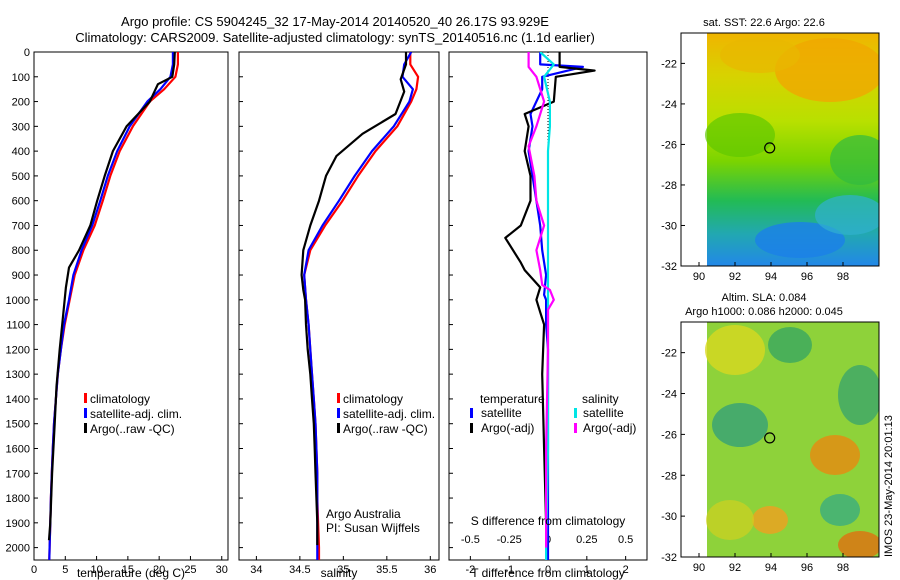 The image size is (900, 580). Describe the element at coordinates (699, 568) in the screenshot. I see `map-x-tick-label: 90` at that location.